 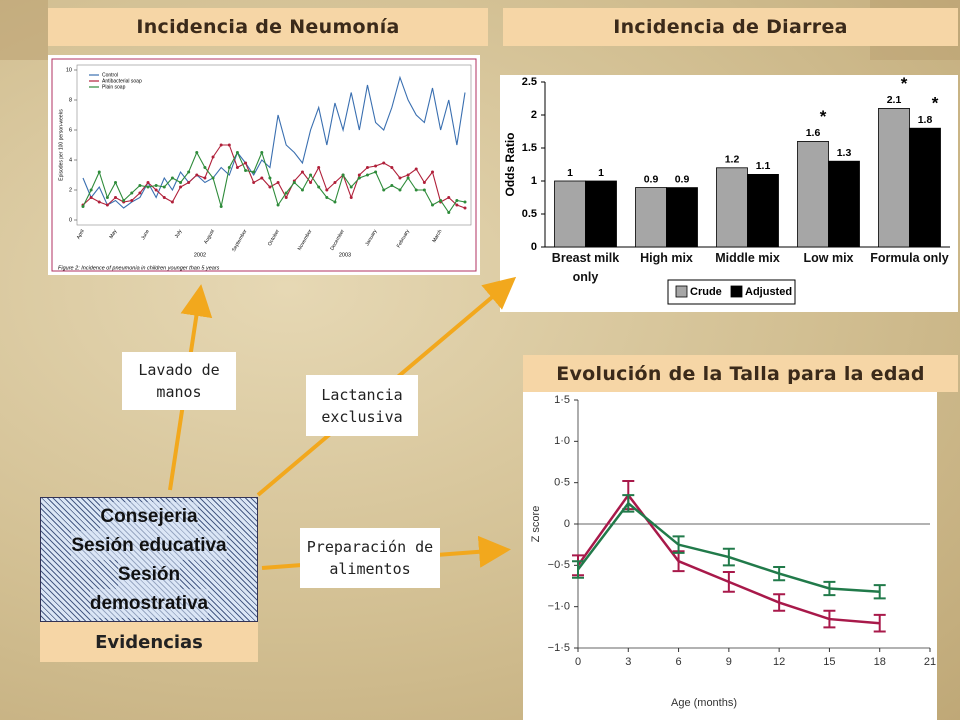 What do you see at coordinates (149, 603) in the screenshot?
I see `center-text: demostrativa` at bounding box center [149, 603].